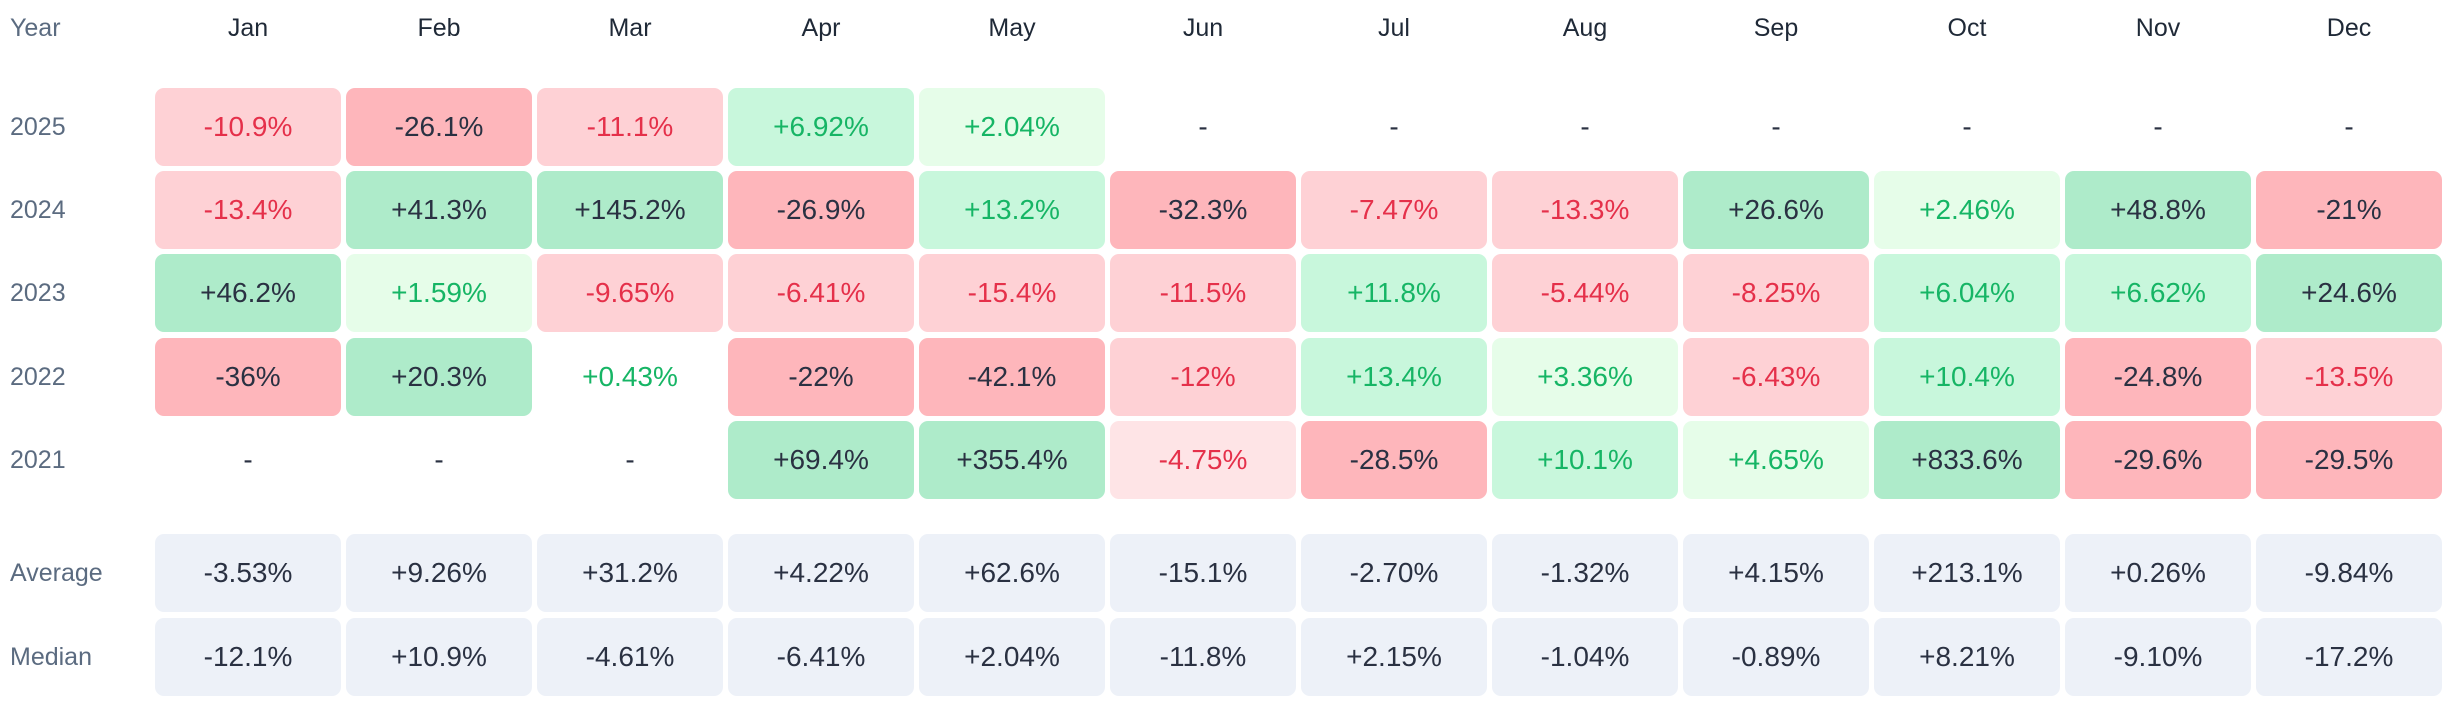 The height and width of the screenshot is (706, 2446). I want to click on heatmap-cell-2022-mar: +0.43%, so click(630, 376).